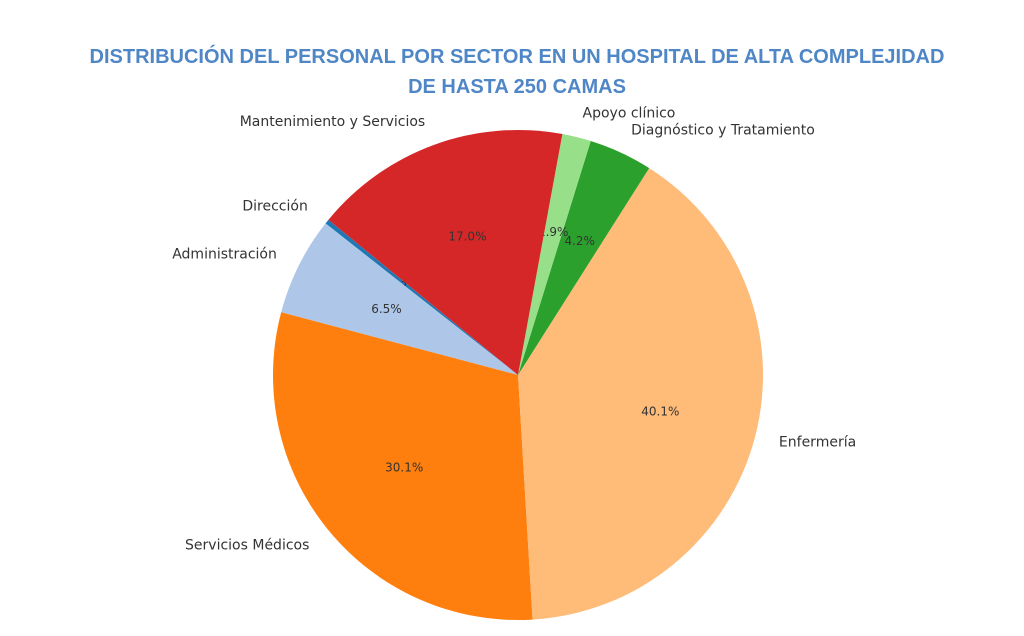 Image resolution: width=1024 pixels, height=636 pixels. What do you see at coordinates (553, 232) in the screenshot?
I see `slice-percent-label: 1.9%` at bounding box center [553, 232].